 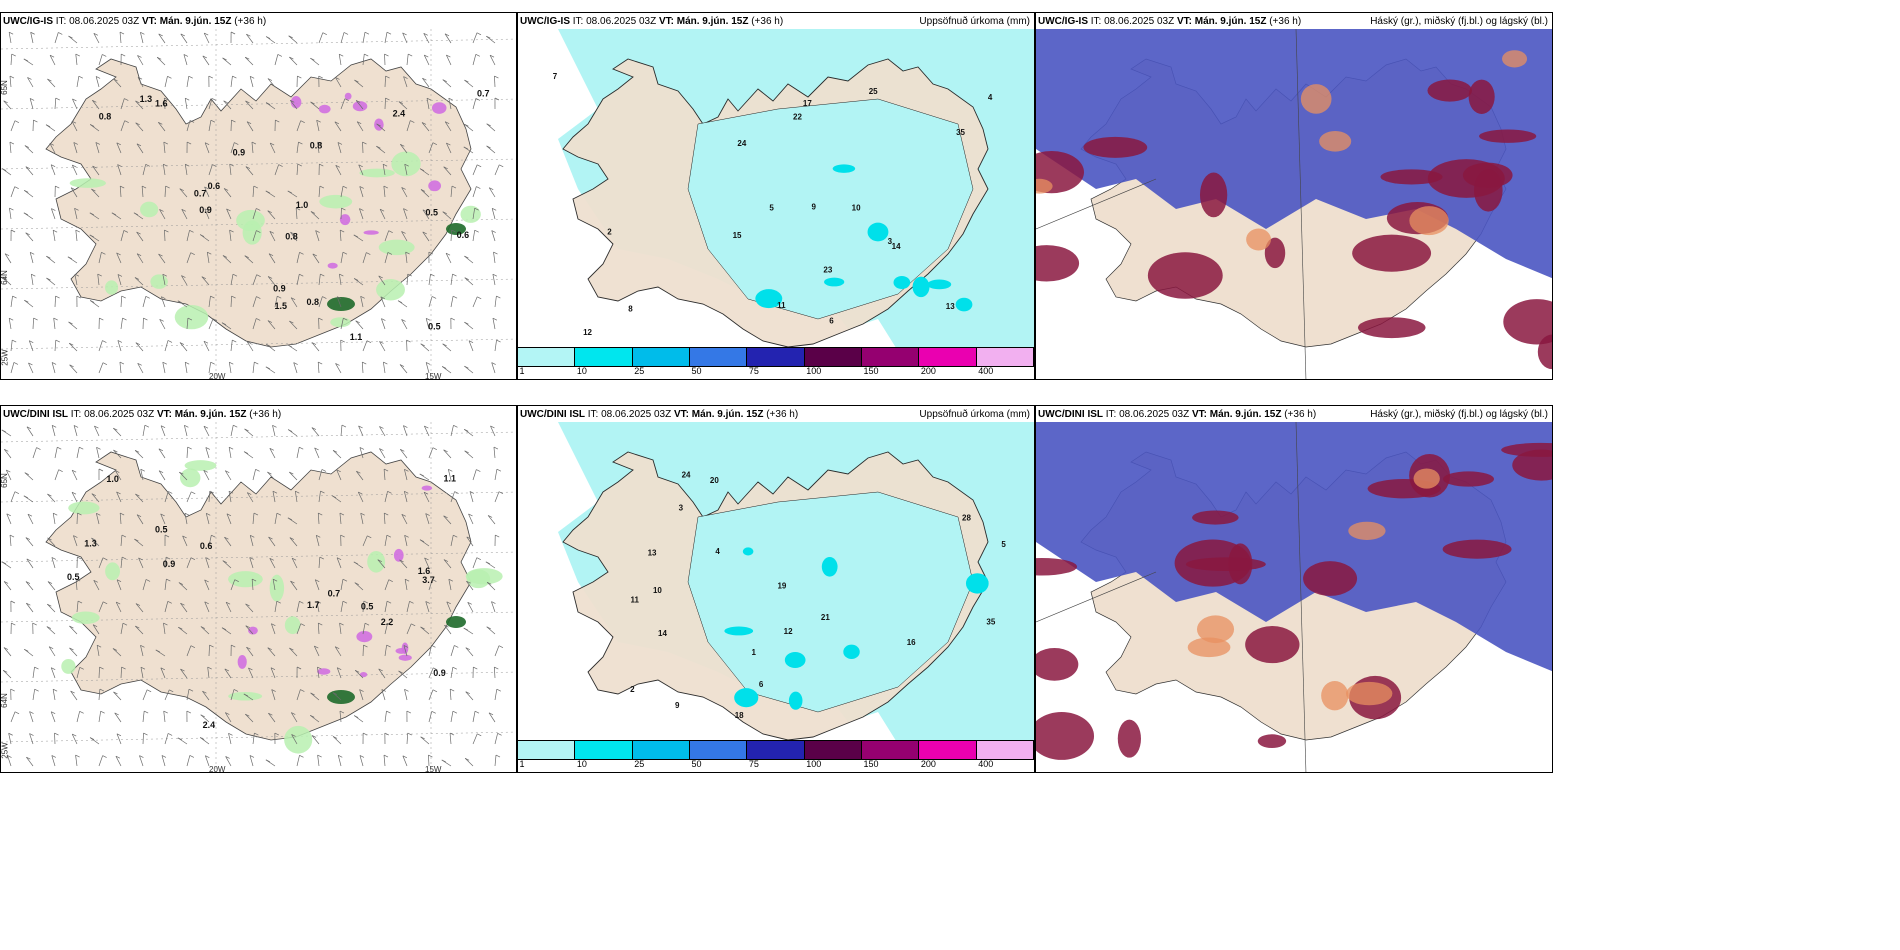 I want to click on precip-value-label: 0.5, so click(x=431, y=213).